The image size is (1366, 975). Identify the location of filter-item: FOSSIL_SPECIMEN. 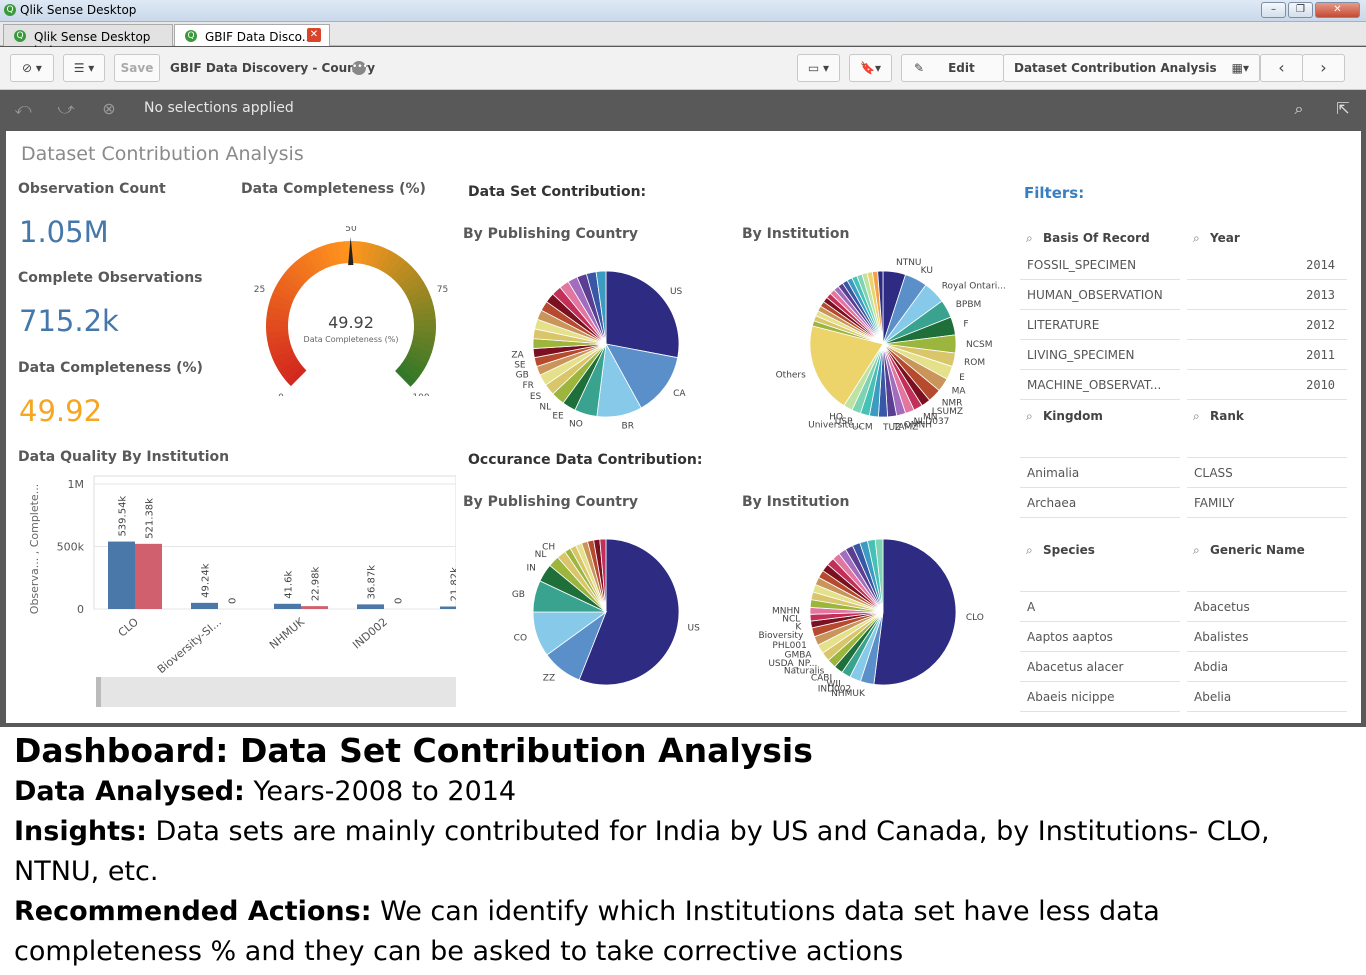
(1100, 265).